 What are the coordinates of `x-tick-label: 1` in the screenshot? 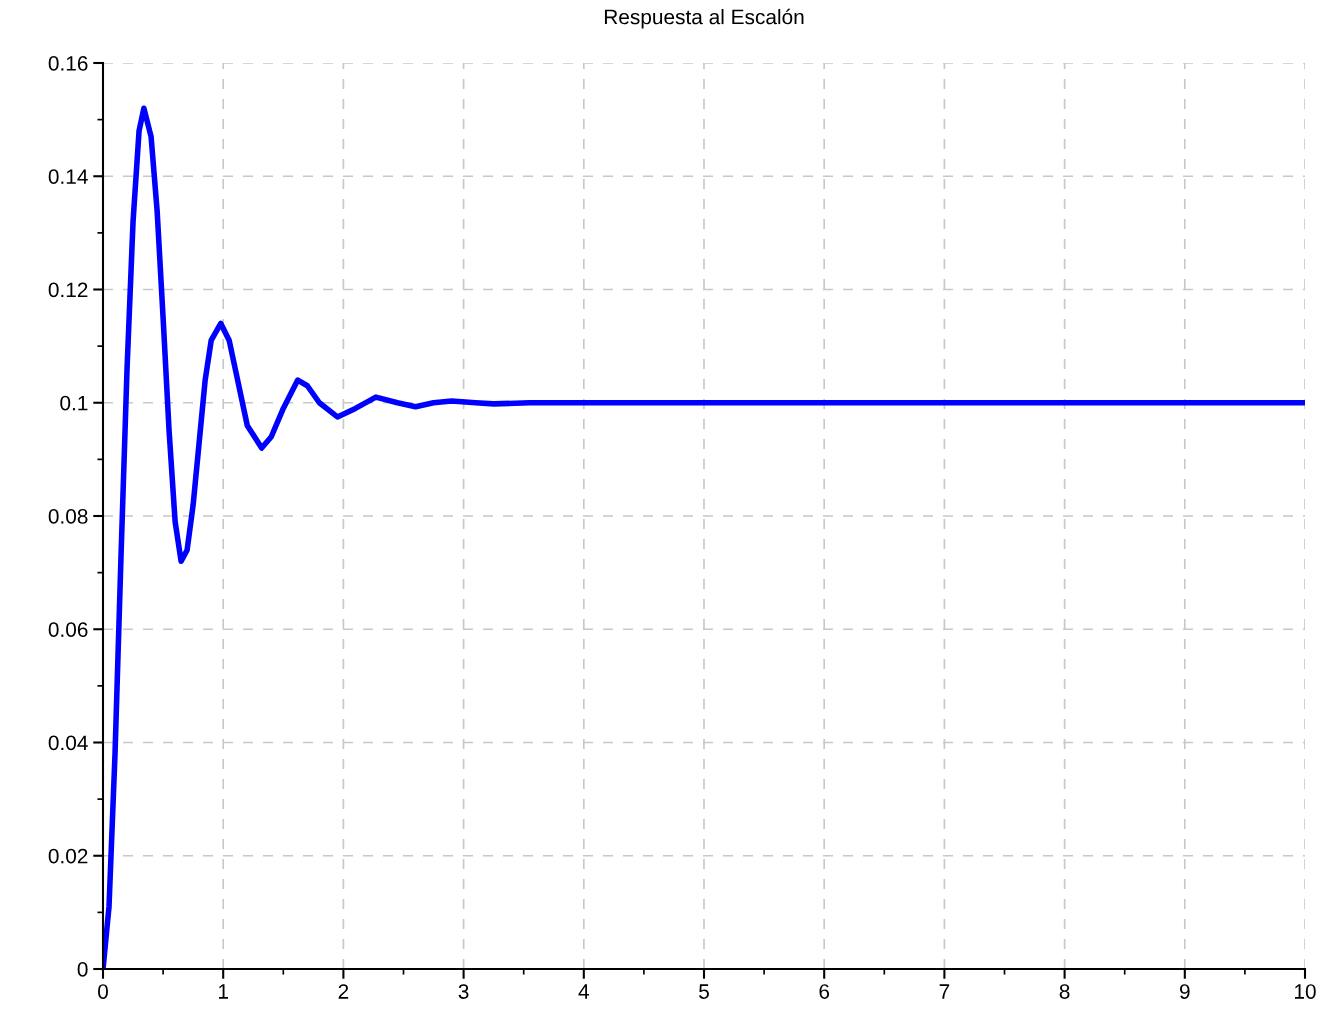 It's located at (223, 991).